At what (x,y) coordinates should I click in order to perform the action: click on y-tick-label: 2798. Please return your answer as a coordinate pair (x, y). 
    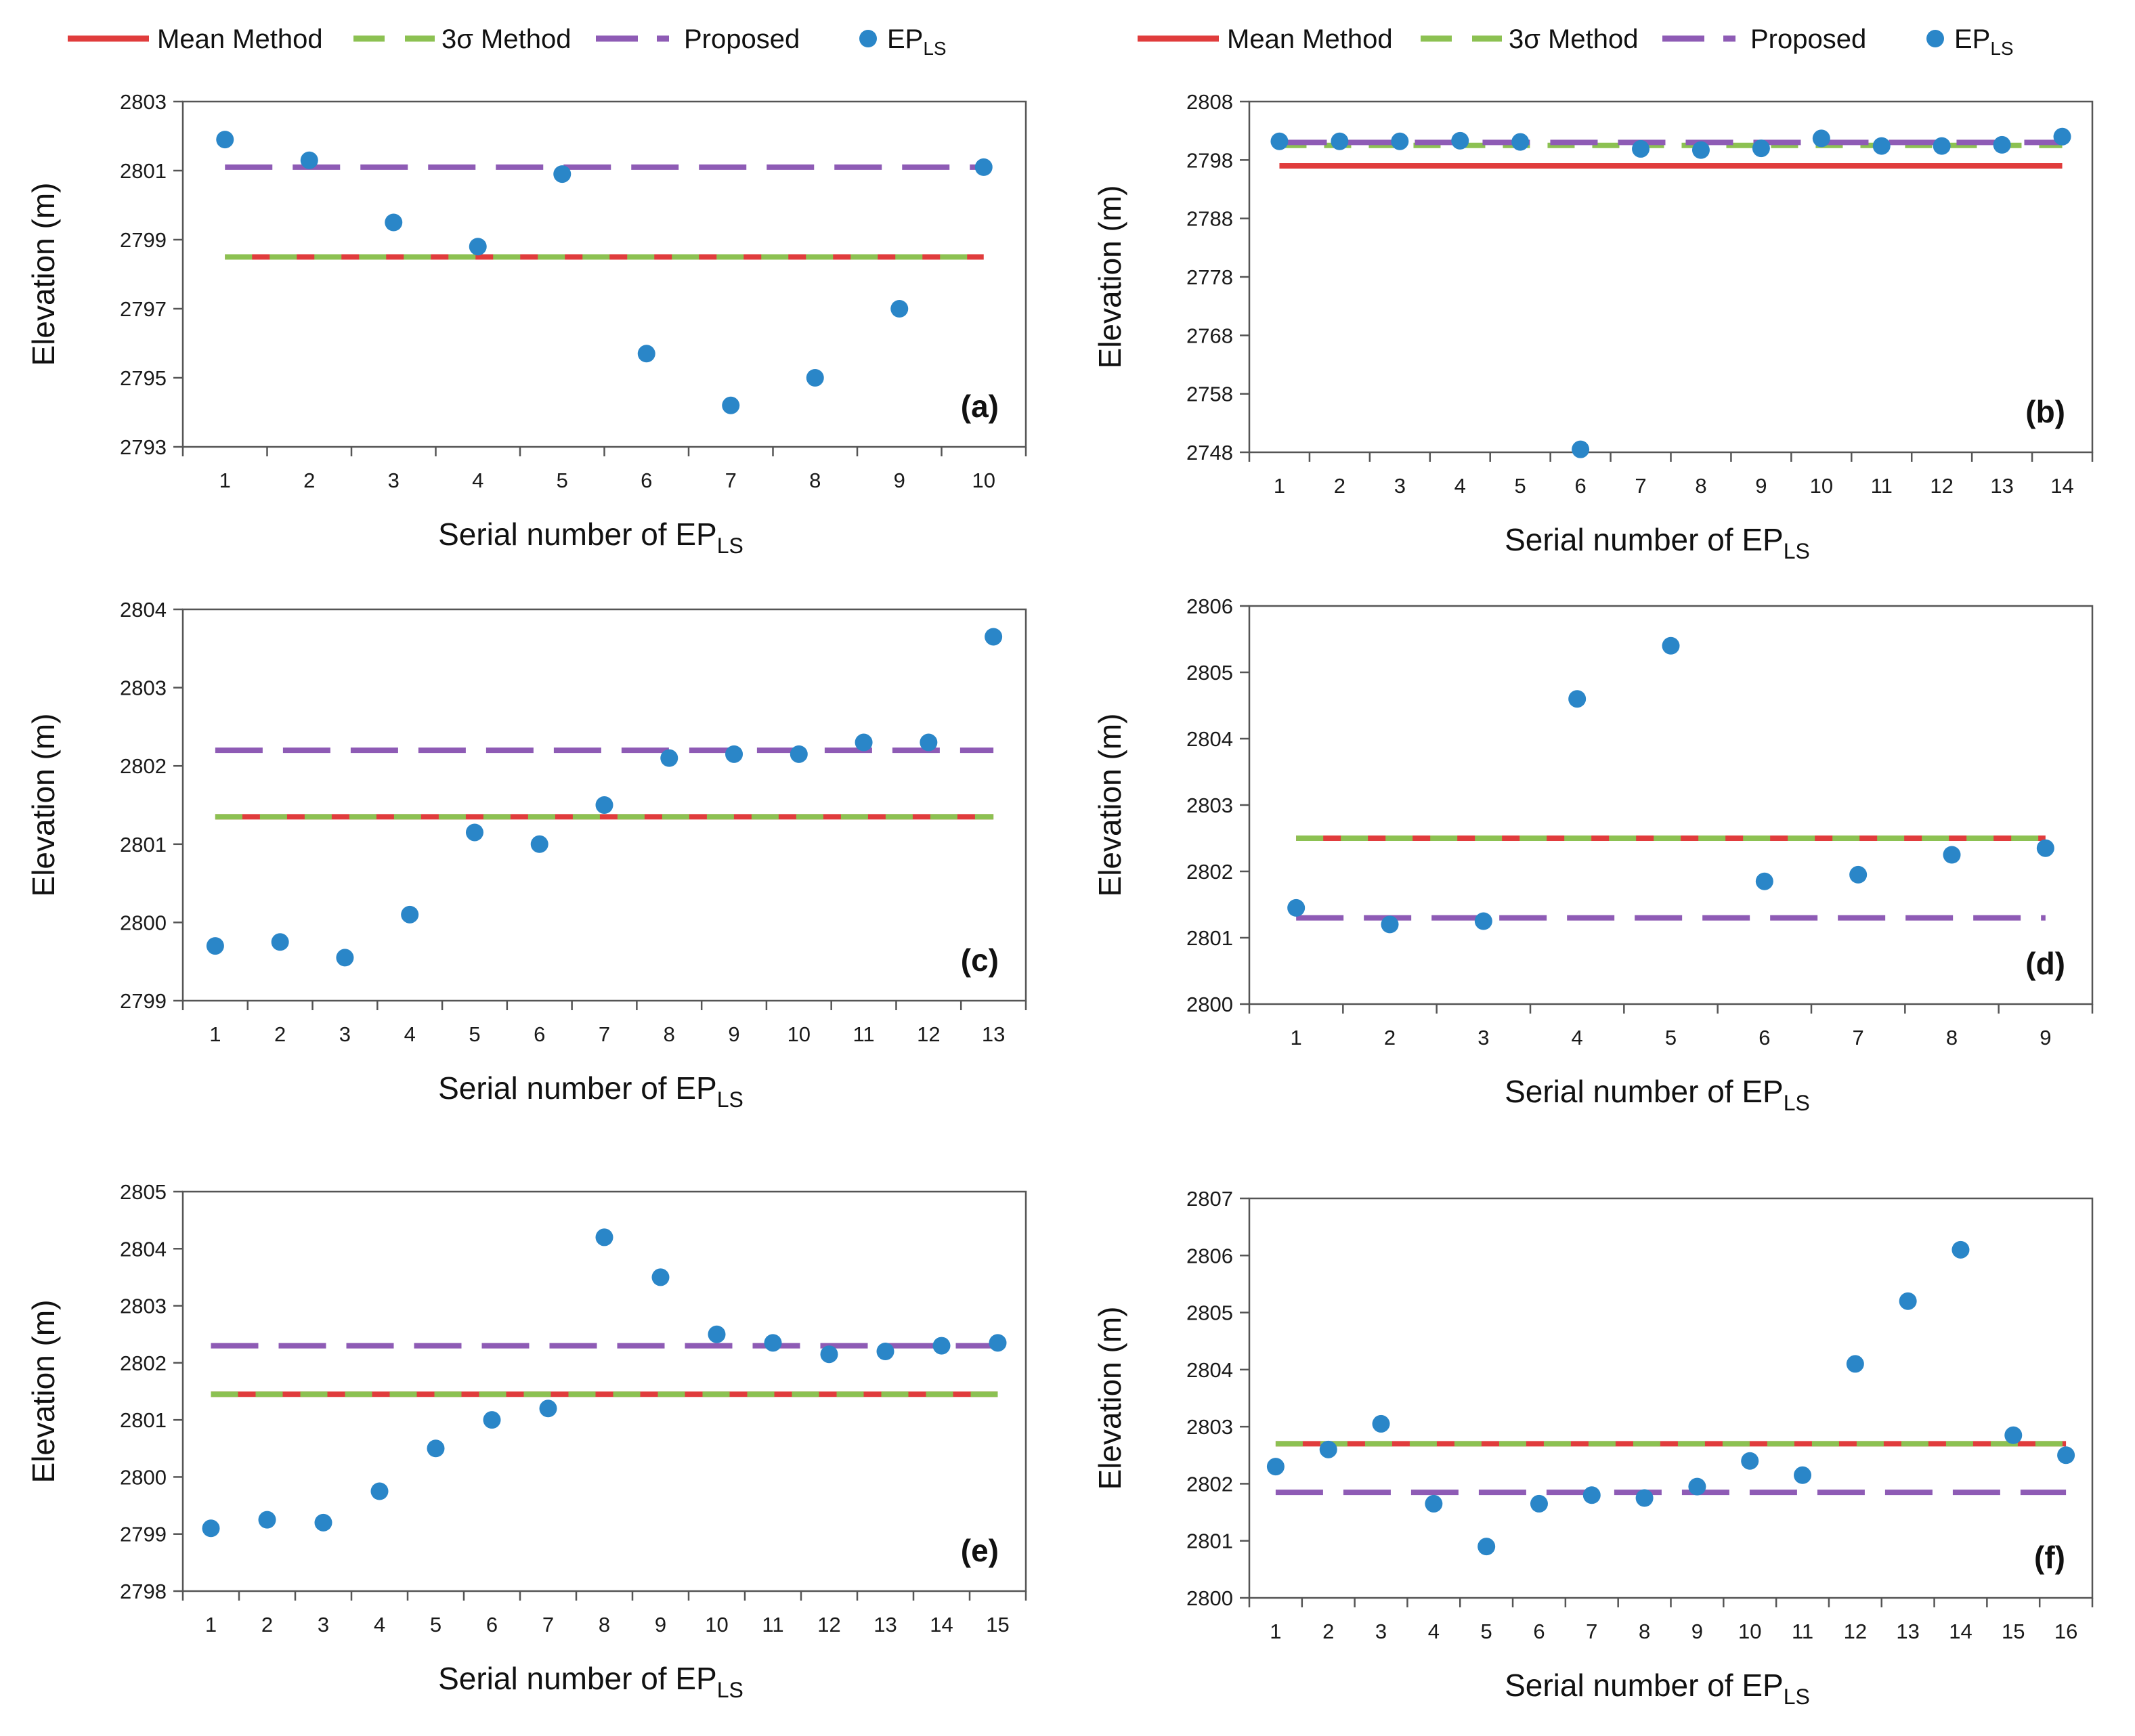
    Looking at the image, I should click on (143, 1591).